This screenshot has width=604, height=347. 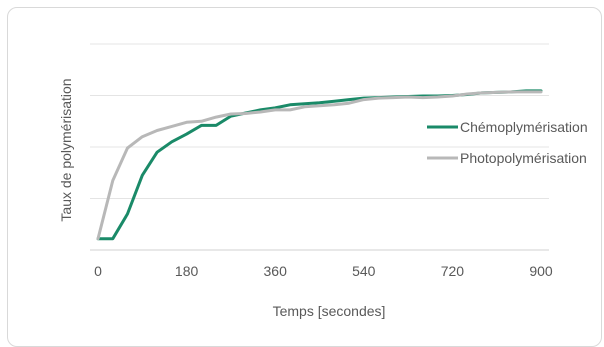 I want to click on x-tick-labels: 0 180 360 540 720 900, so click(x=323, y=271).